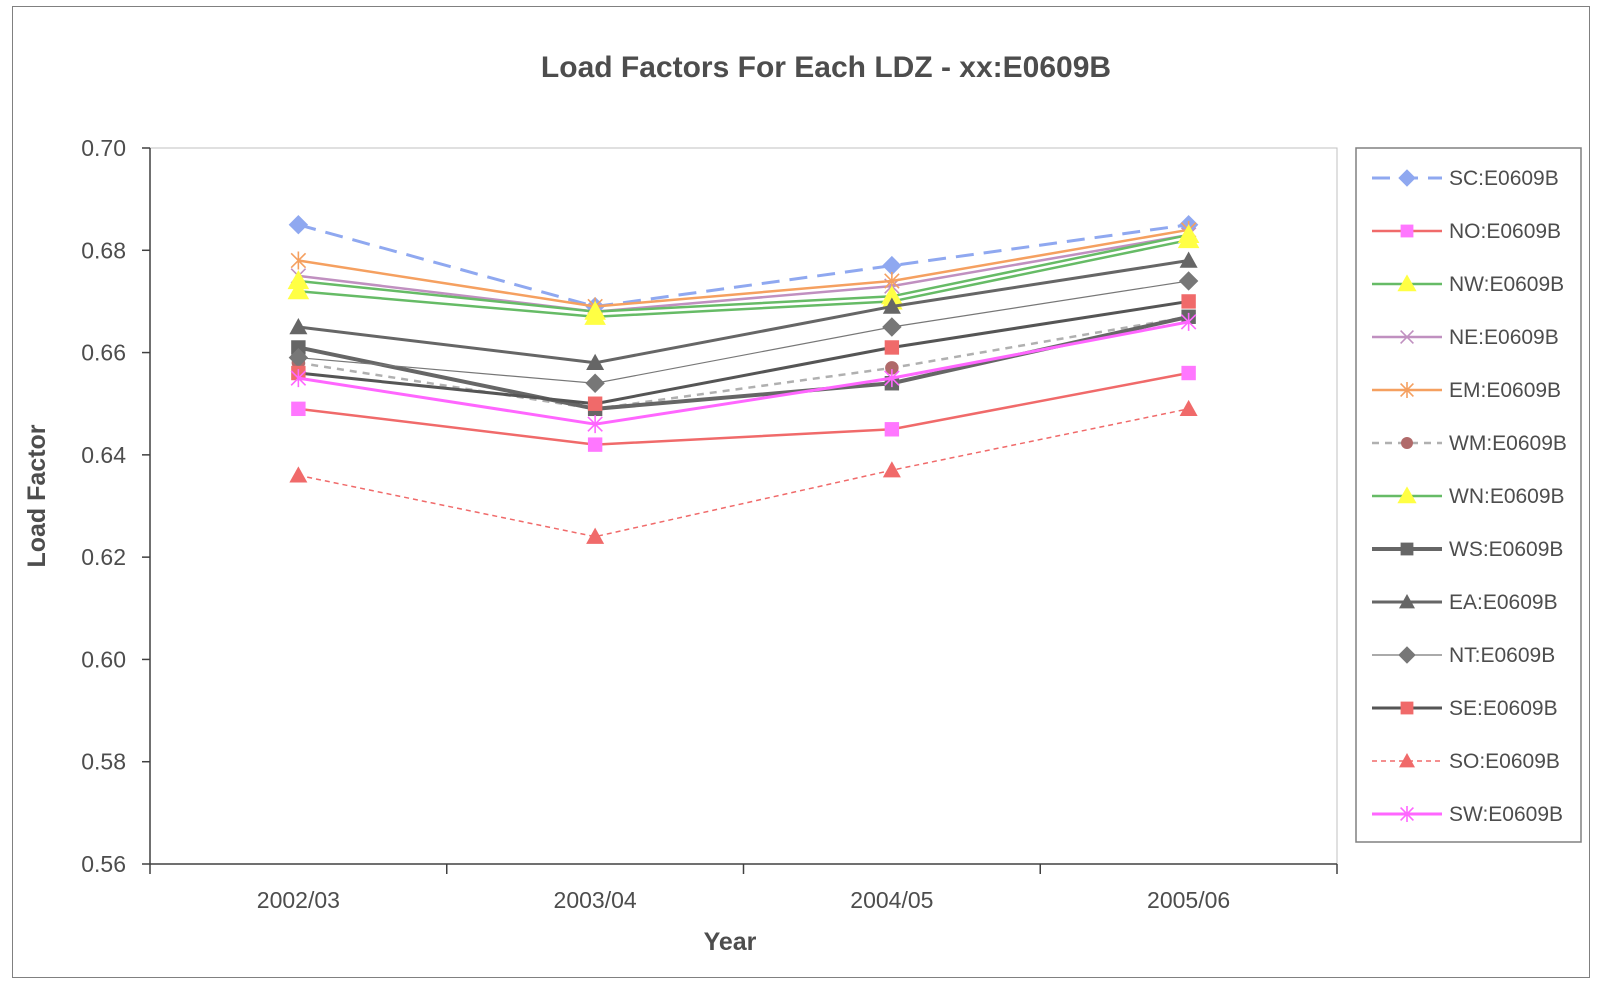 The image size is (1600, 983). Describe the element at coordinates (103, 353) in the screenshot. I see `y-tick-label: 0.66` at that location.